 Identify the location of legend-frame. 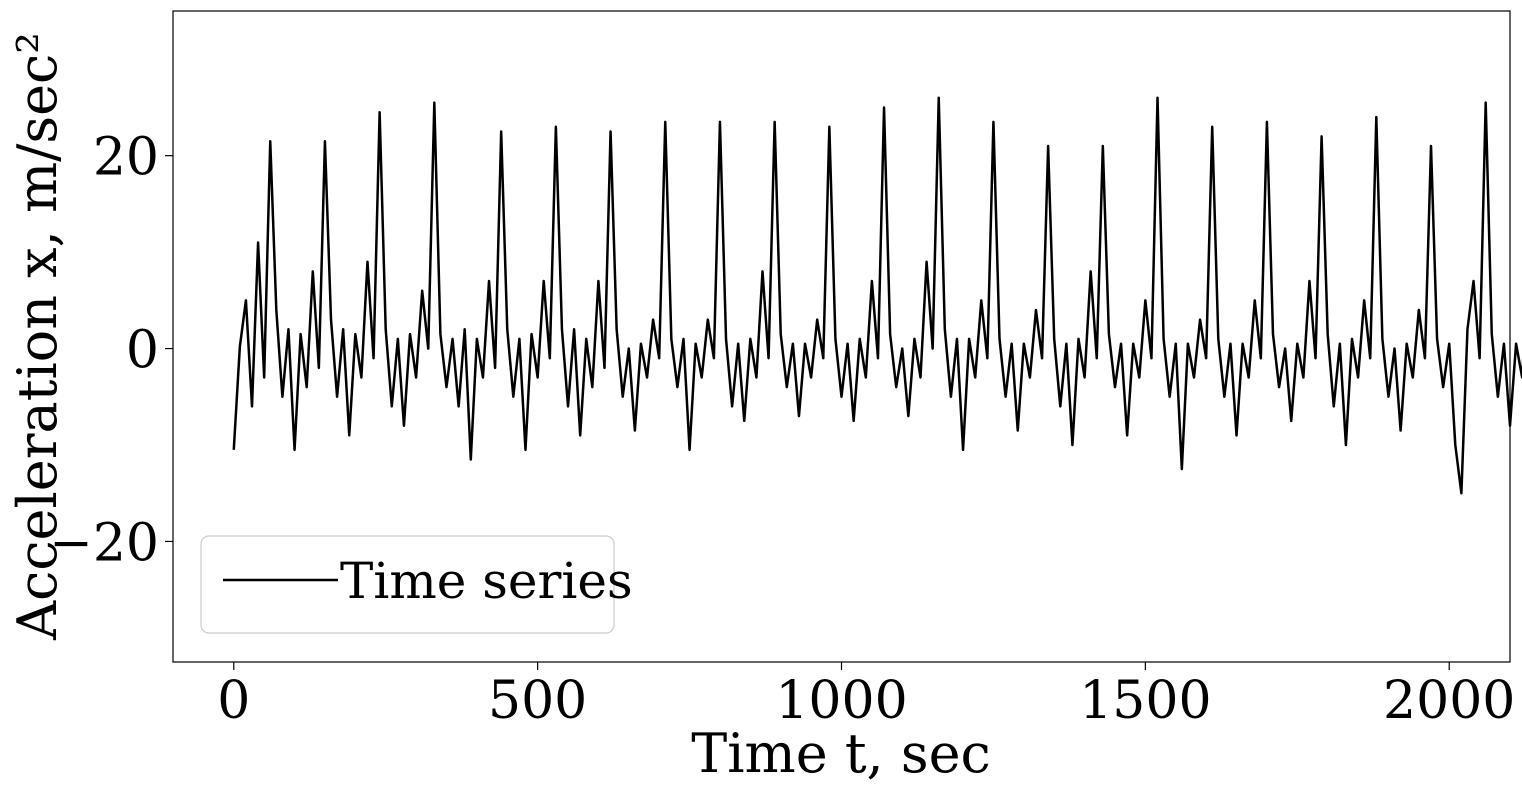
(407, 584).